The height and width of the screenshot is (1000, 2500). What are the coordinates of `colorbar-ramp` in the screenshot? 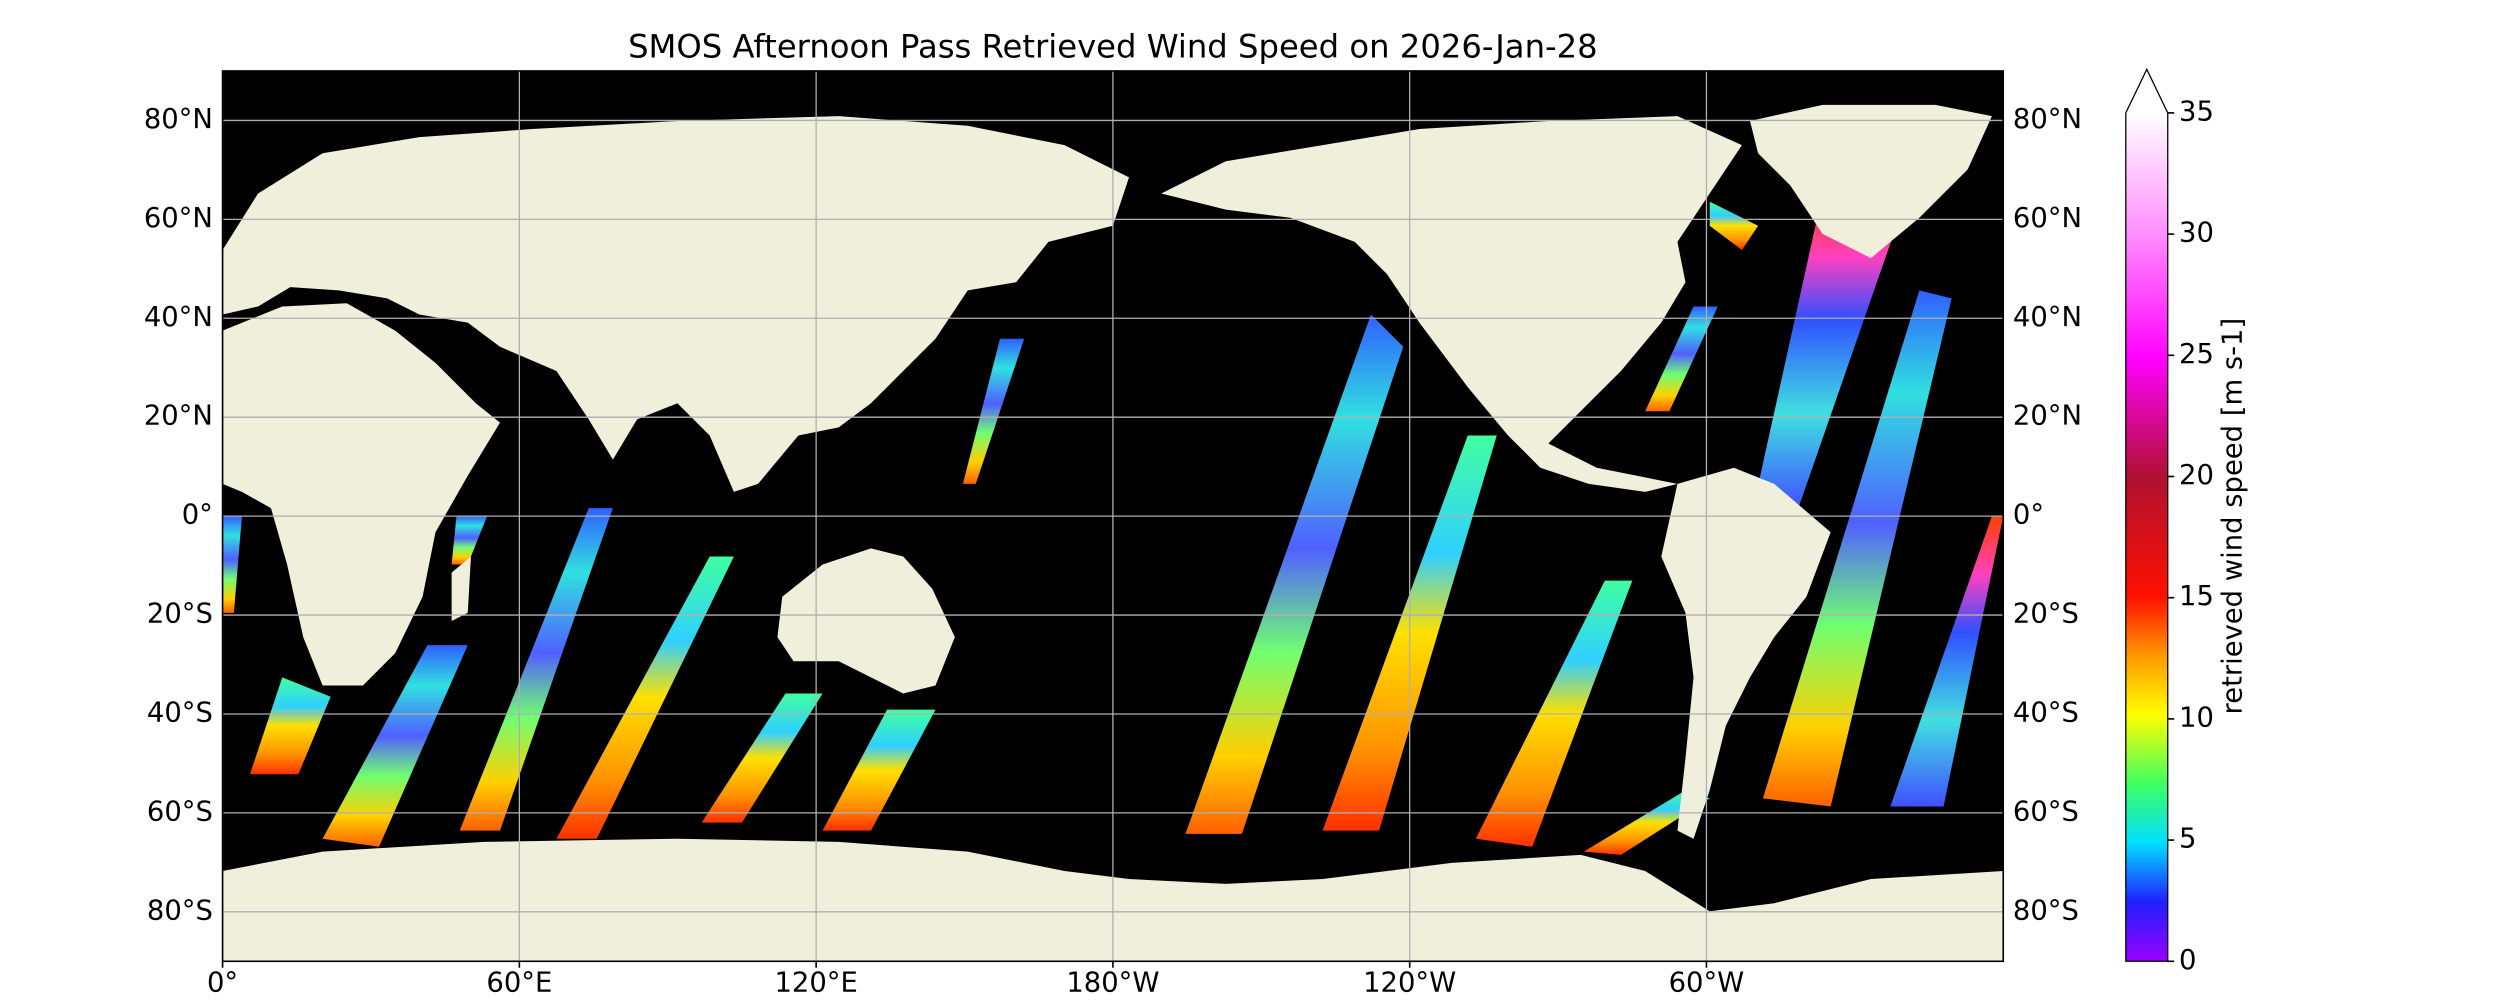 It's located at (2146, 537).